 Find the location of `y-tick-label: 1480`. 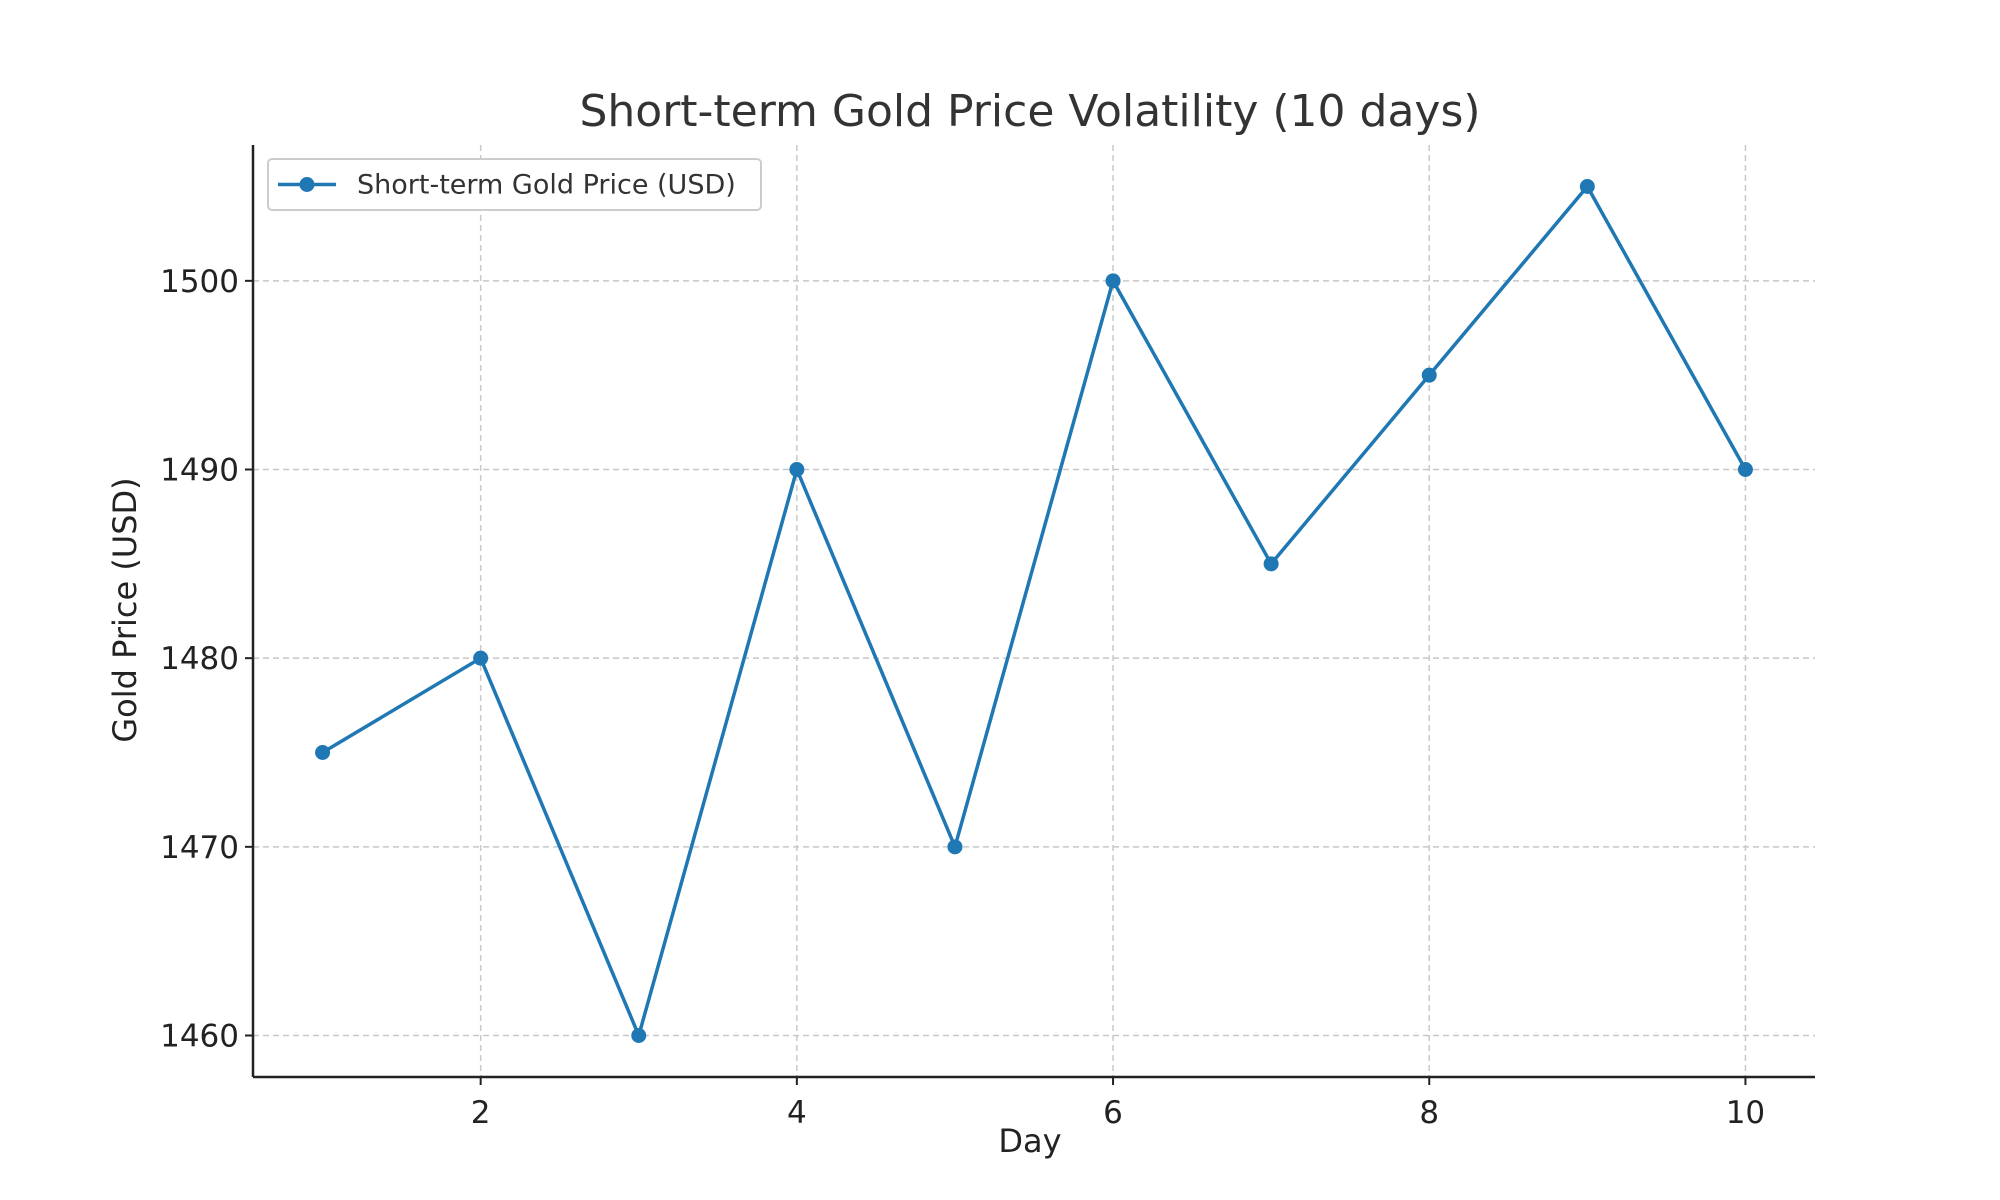

y-tick-label: 1480 is located at coordinates (199, 659).